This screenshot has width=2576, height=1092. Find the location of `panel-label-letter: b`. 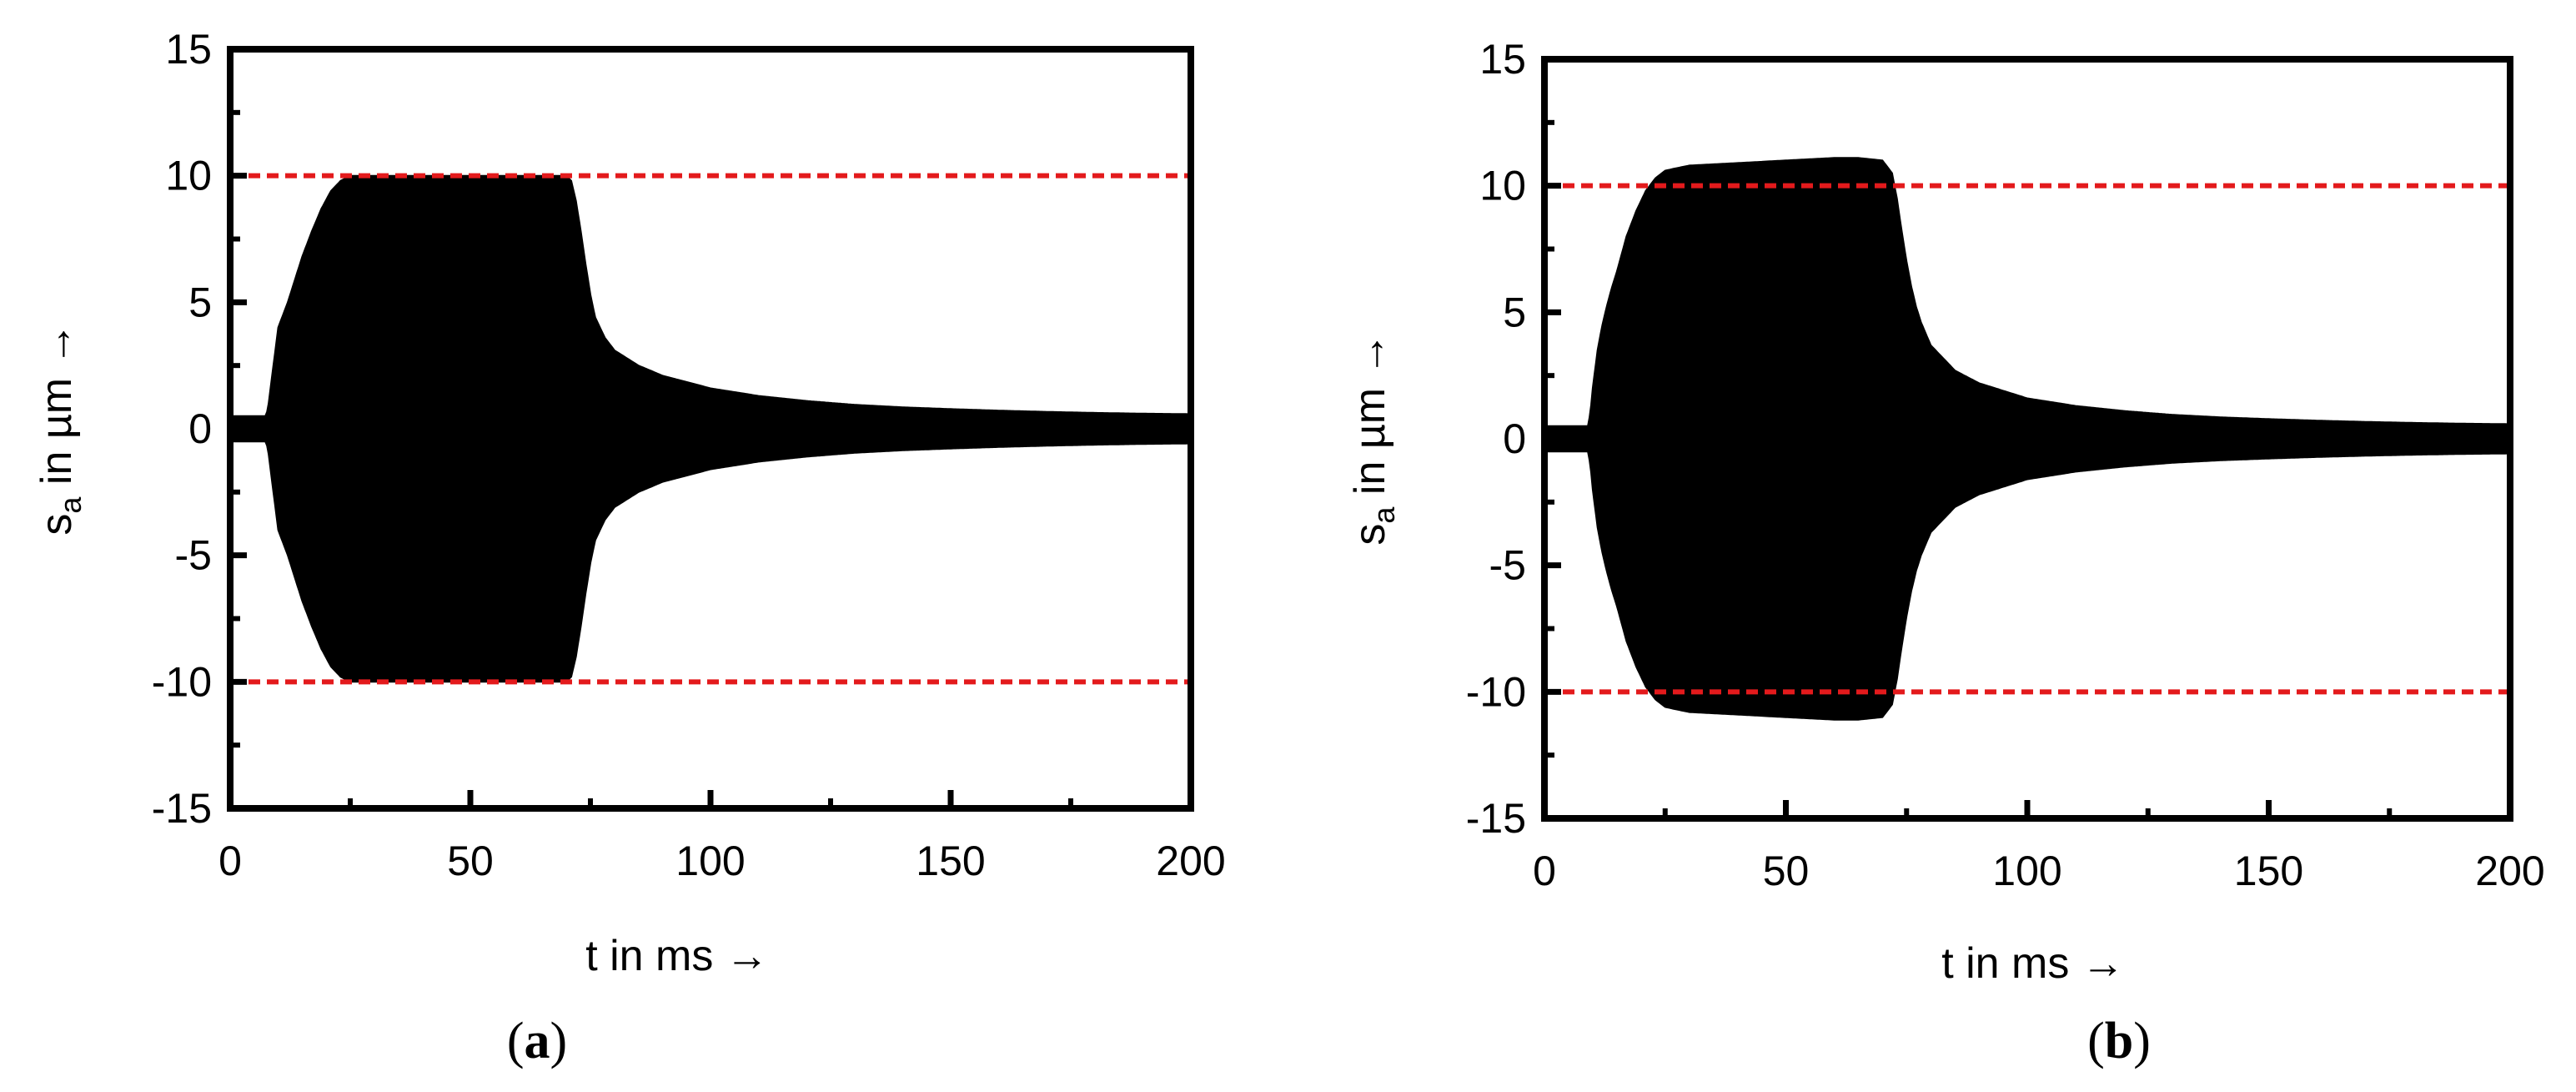

panel-label-letter: b is located at coordinates (2119, 1041).